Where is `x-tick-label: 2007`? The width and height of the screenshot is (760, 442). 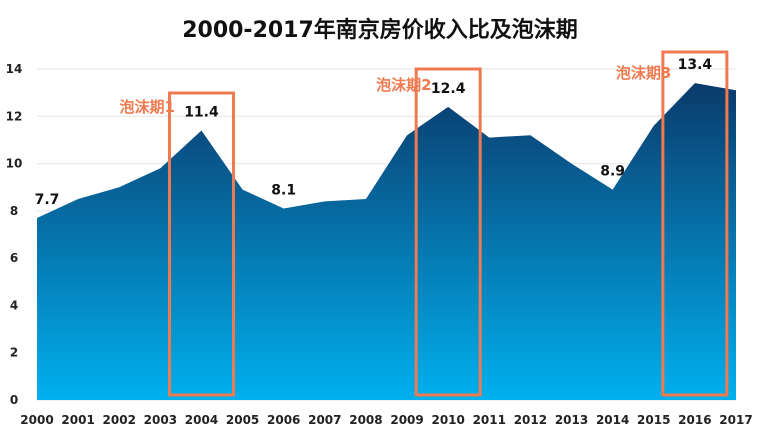 x-tick-label: 2007 is located at coordinates (324, 420).